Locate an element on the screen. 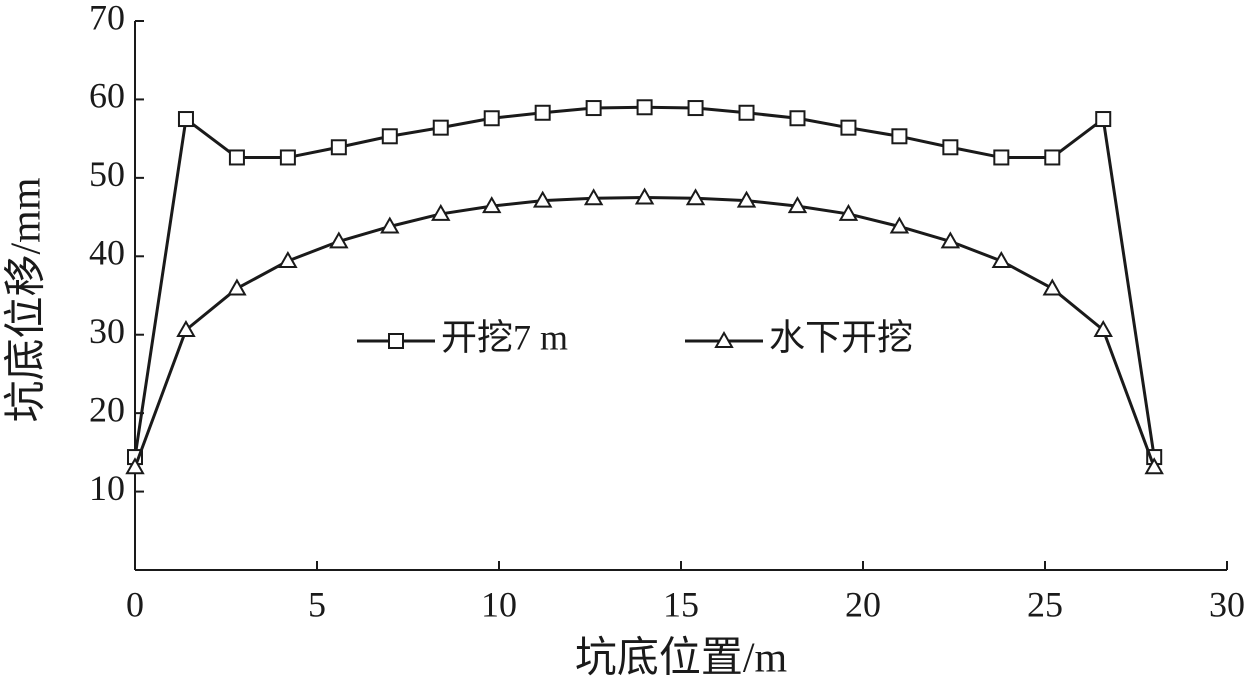 The width and height of the screenshot is (1253, 697). x-tick-label: 20 is located at coordinates (863, 604).